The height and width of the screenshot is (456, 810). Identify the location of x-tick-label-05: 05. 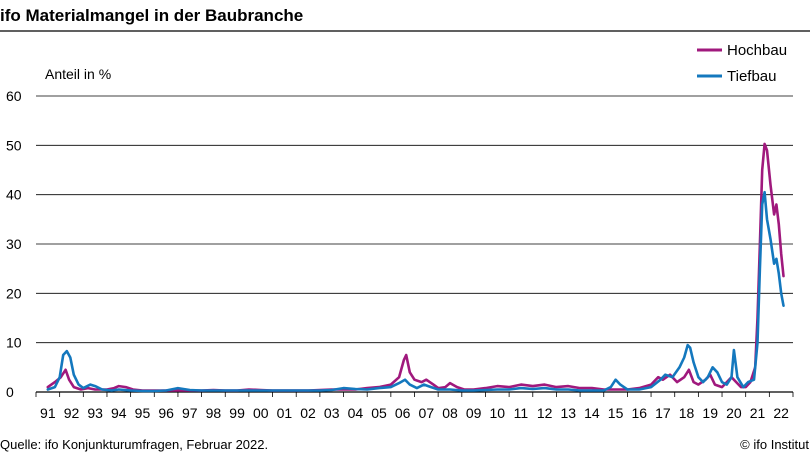
(379, 413).